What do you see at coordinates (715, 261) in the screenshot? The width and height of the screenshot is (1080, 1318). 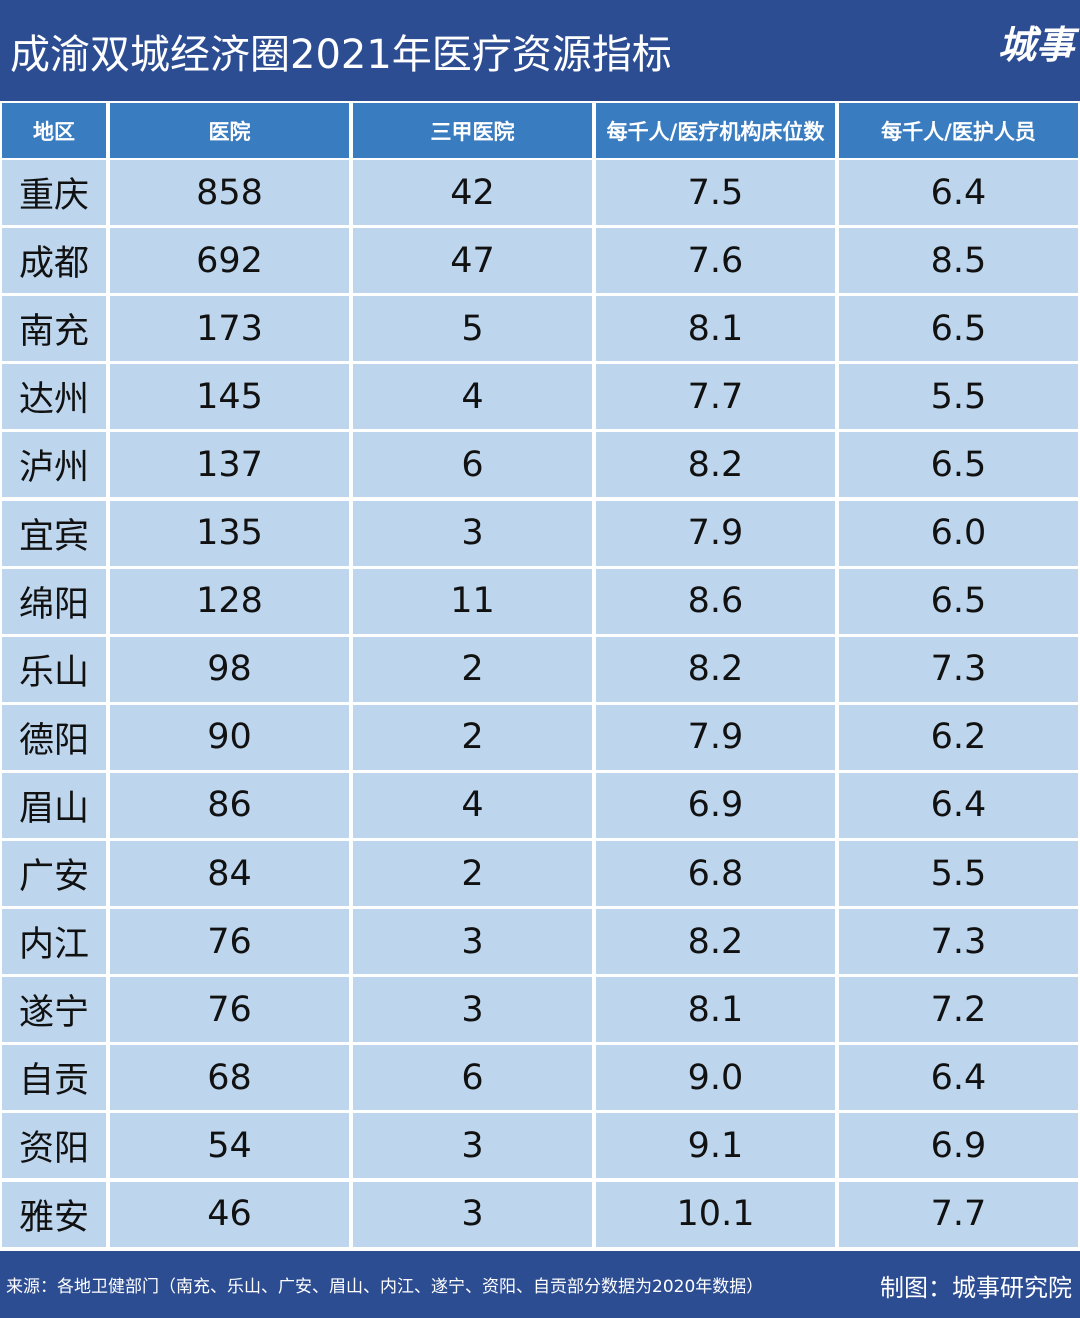 I see `value-cell: 7.6` at bounding box center [715, 261].